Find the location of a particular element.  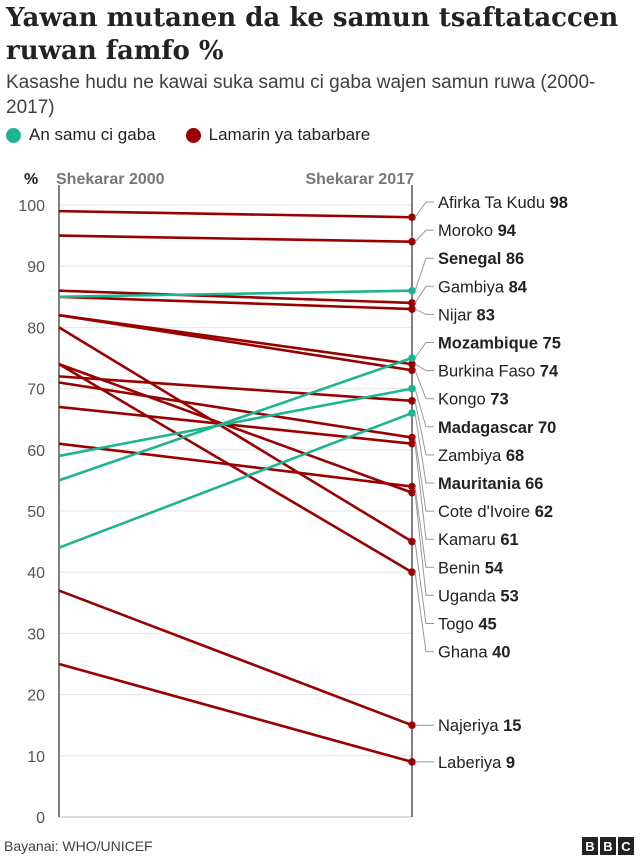

y-tick-label: 100 is located at coordinates (31, 206).